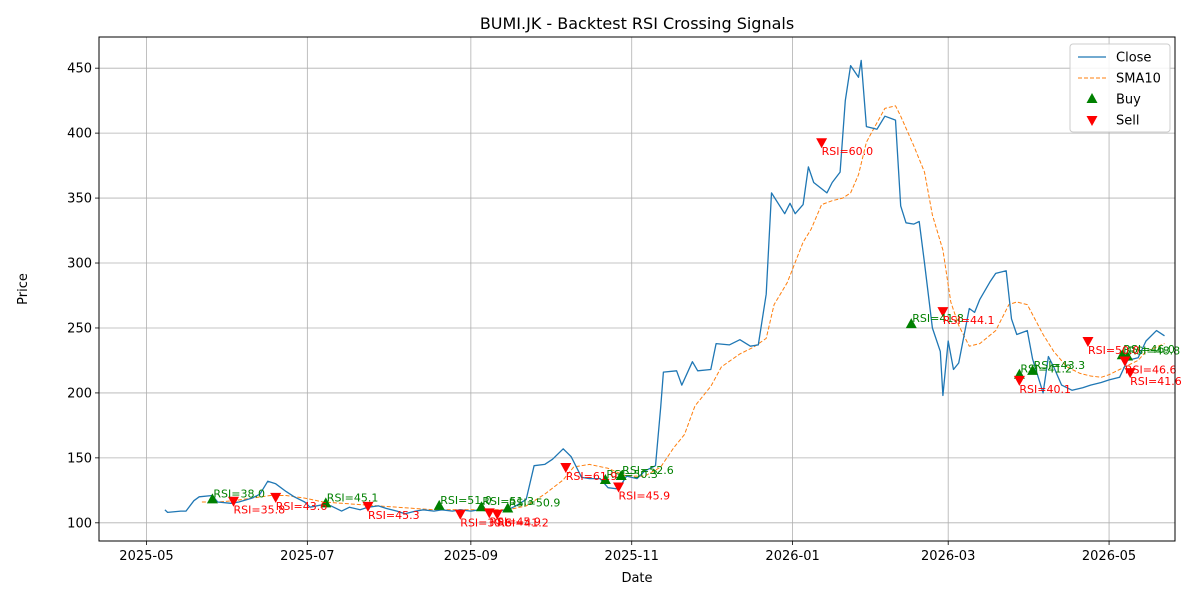 This screenshot has width=1200, height=600. What do you see at coordinates (1151, 369) in the screenshot?
I see `sell-annotation: RSI=46.6` at bounding box center [1151, 369].